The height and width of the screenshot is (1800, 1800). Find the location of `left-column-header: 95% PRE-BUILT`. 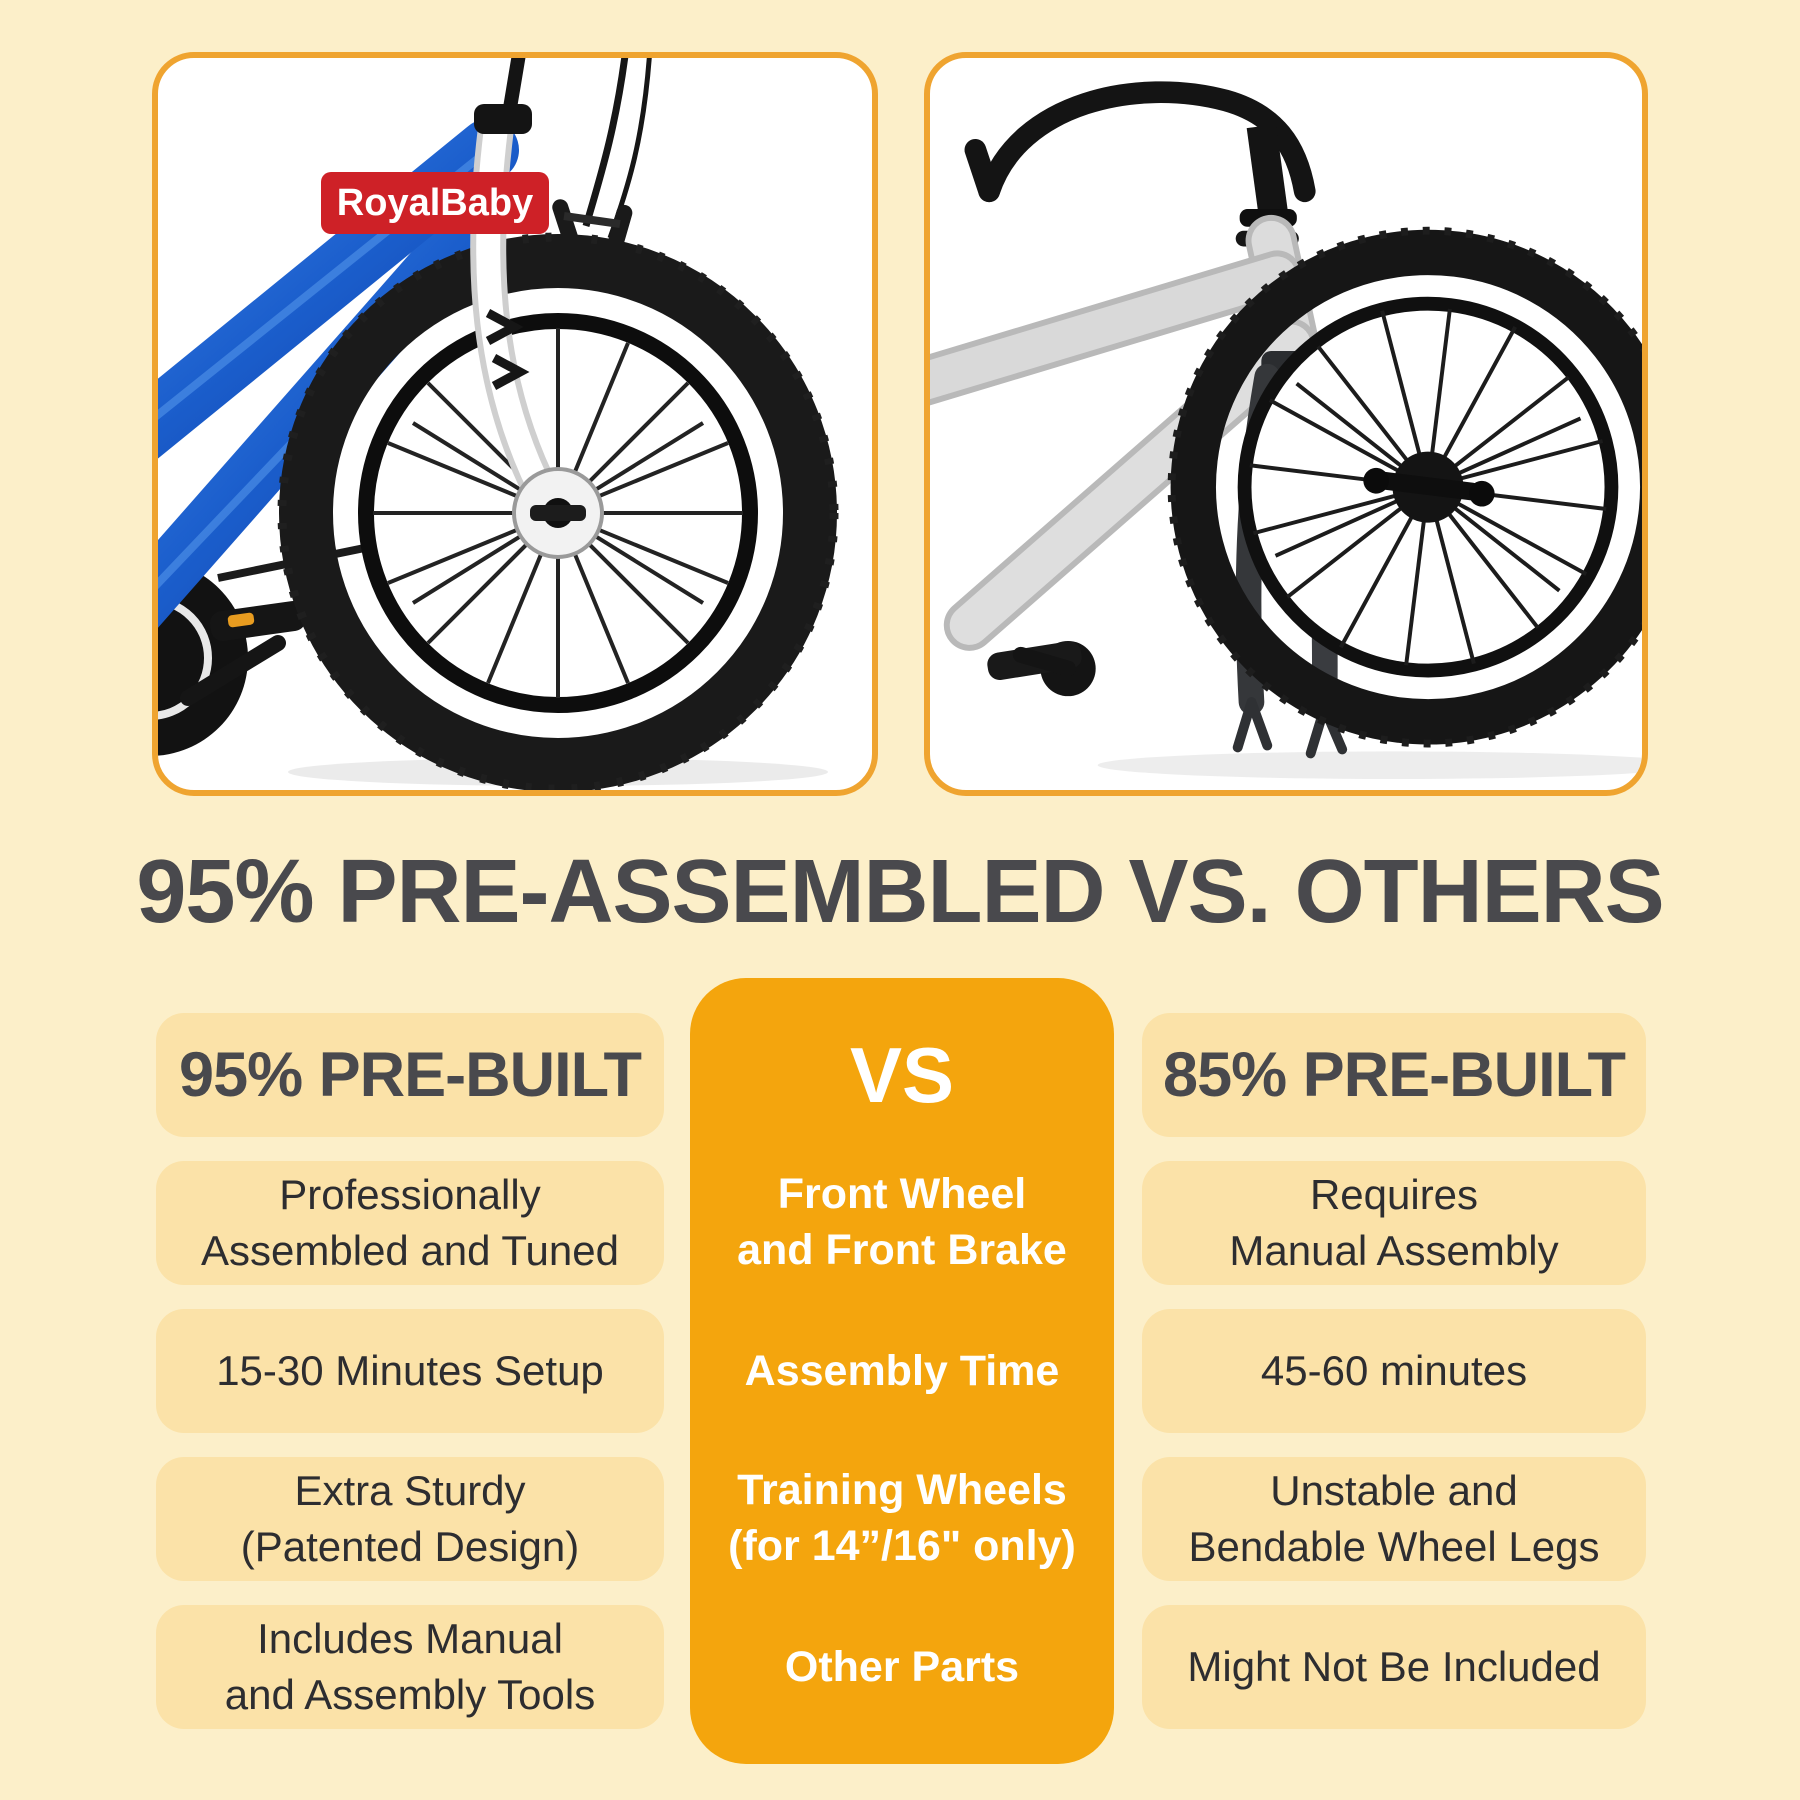

left-column-header: 95% PRE-BUILT is located at coordinates (410, 1075).